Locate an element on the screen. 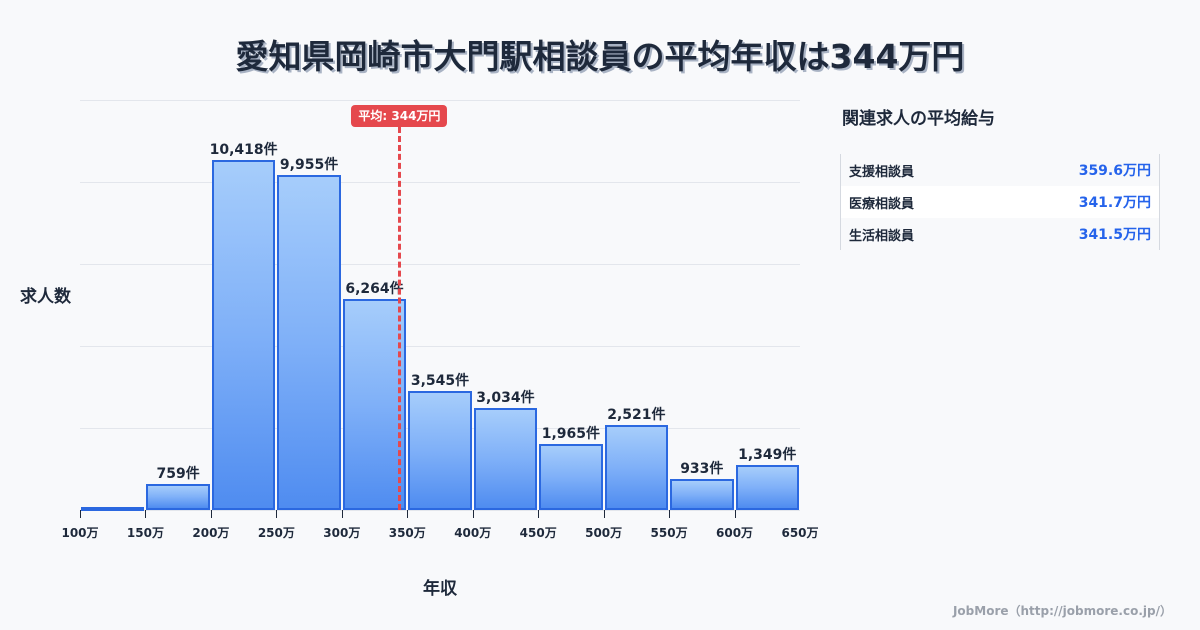  x-axis-tick-label: 600万 is located at coordinates (735, 533).